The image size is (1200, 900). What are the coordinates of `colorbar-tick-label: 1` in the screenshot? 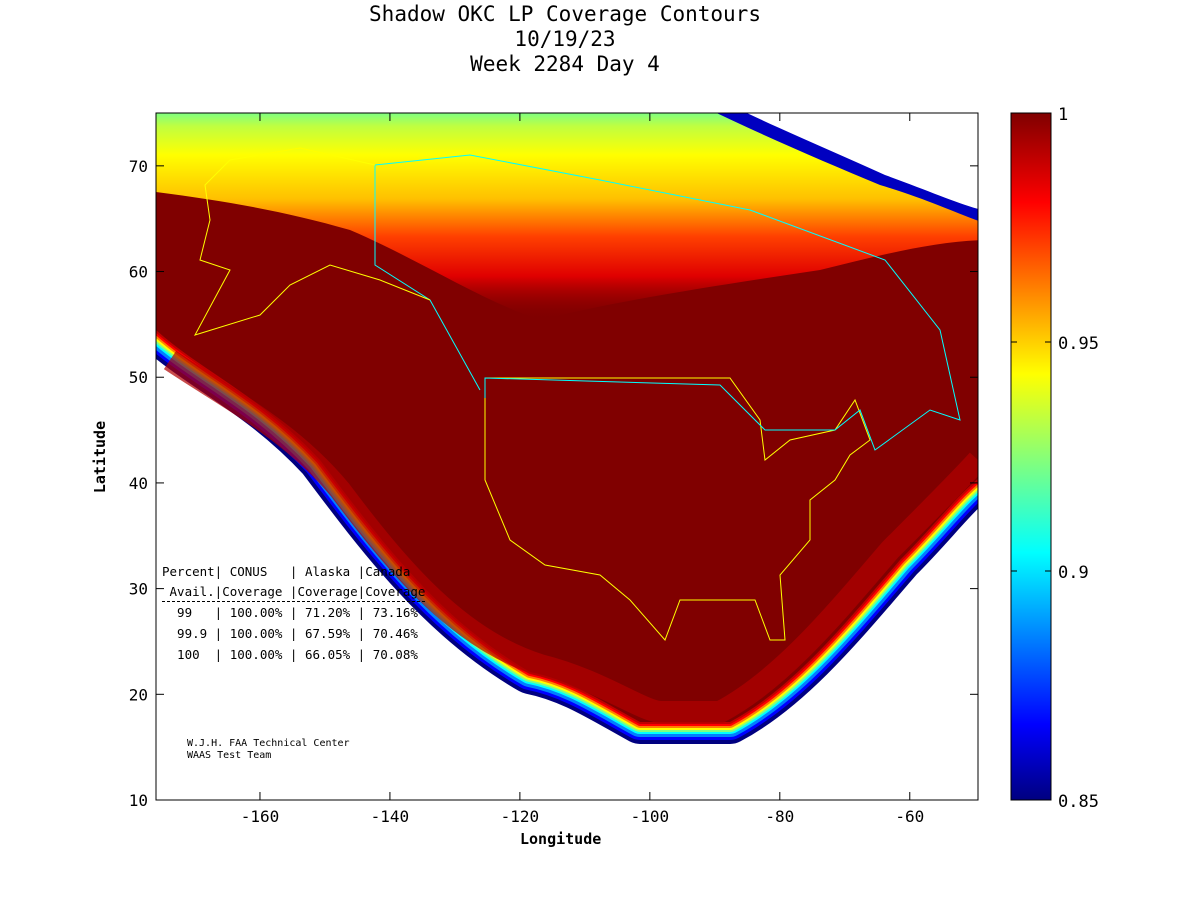 It's located at (1063, 115).